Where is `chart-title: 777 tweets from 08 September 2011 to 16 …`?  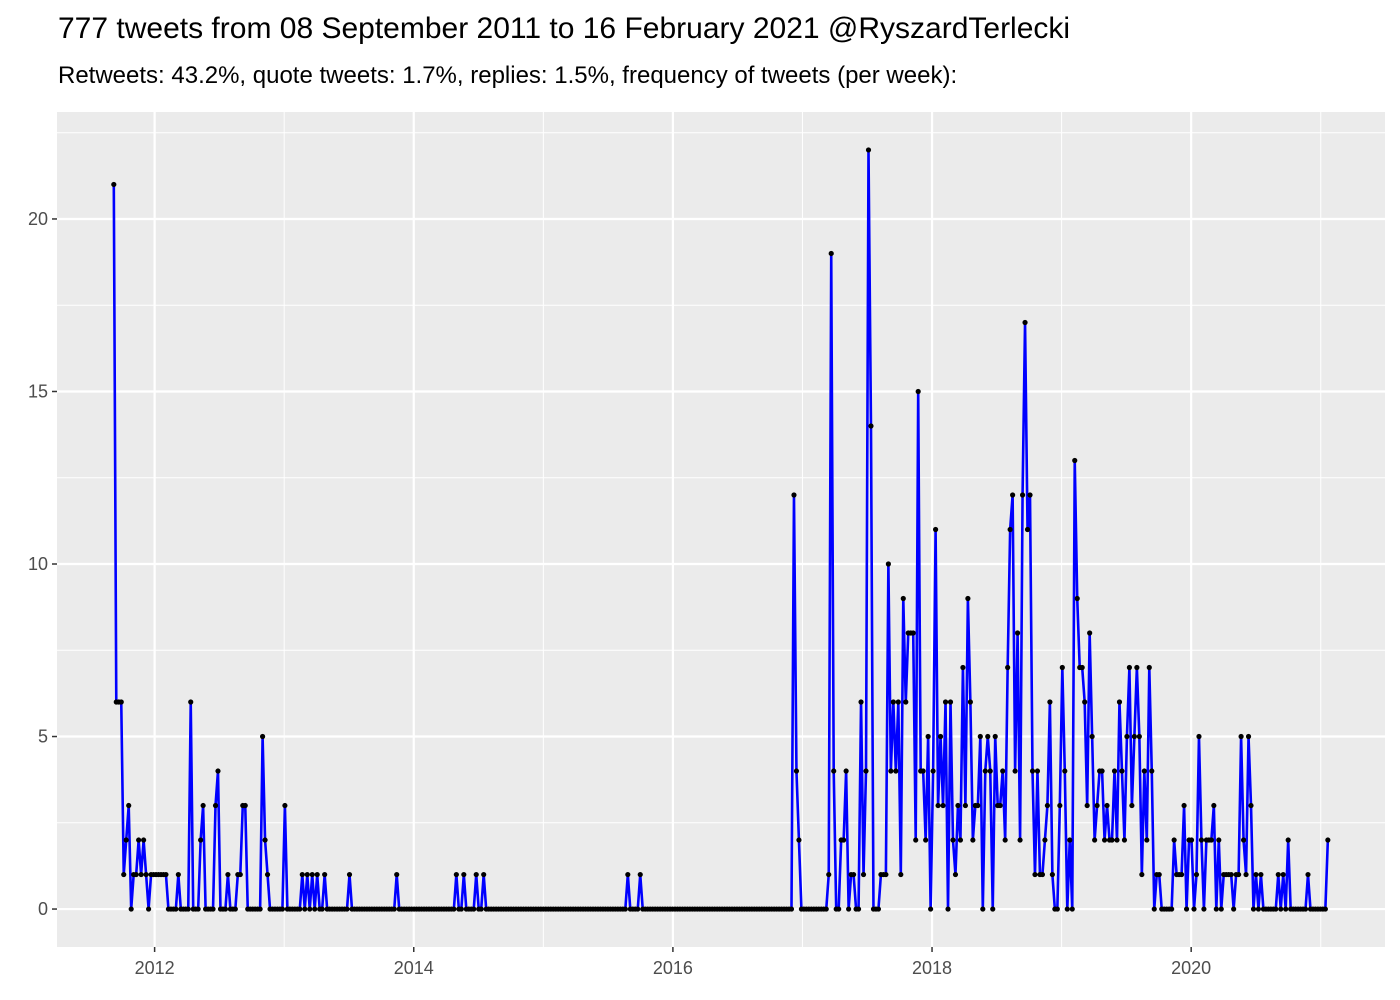
chart-title: 777 tweets from 08 September 2011 to 16 … is located at coordinates (564, 28).